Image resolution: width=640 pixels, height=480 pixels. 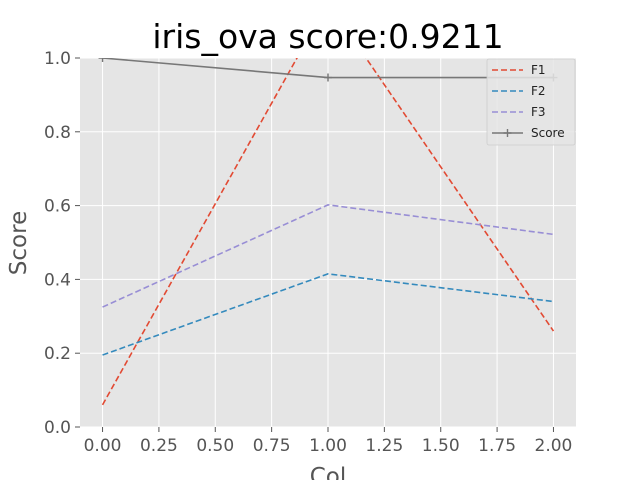 What do you see at coordinates (328, 472) in the screenshot?
I see `x-axis-label: Col` at bounding box center [328, 472].